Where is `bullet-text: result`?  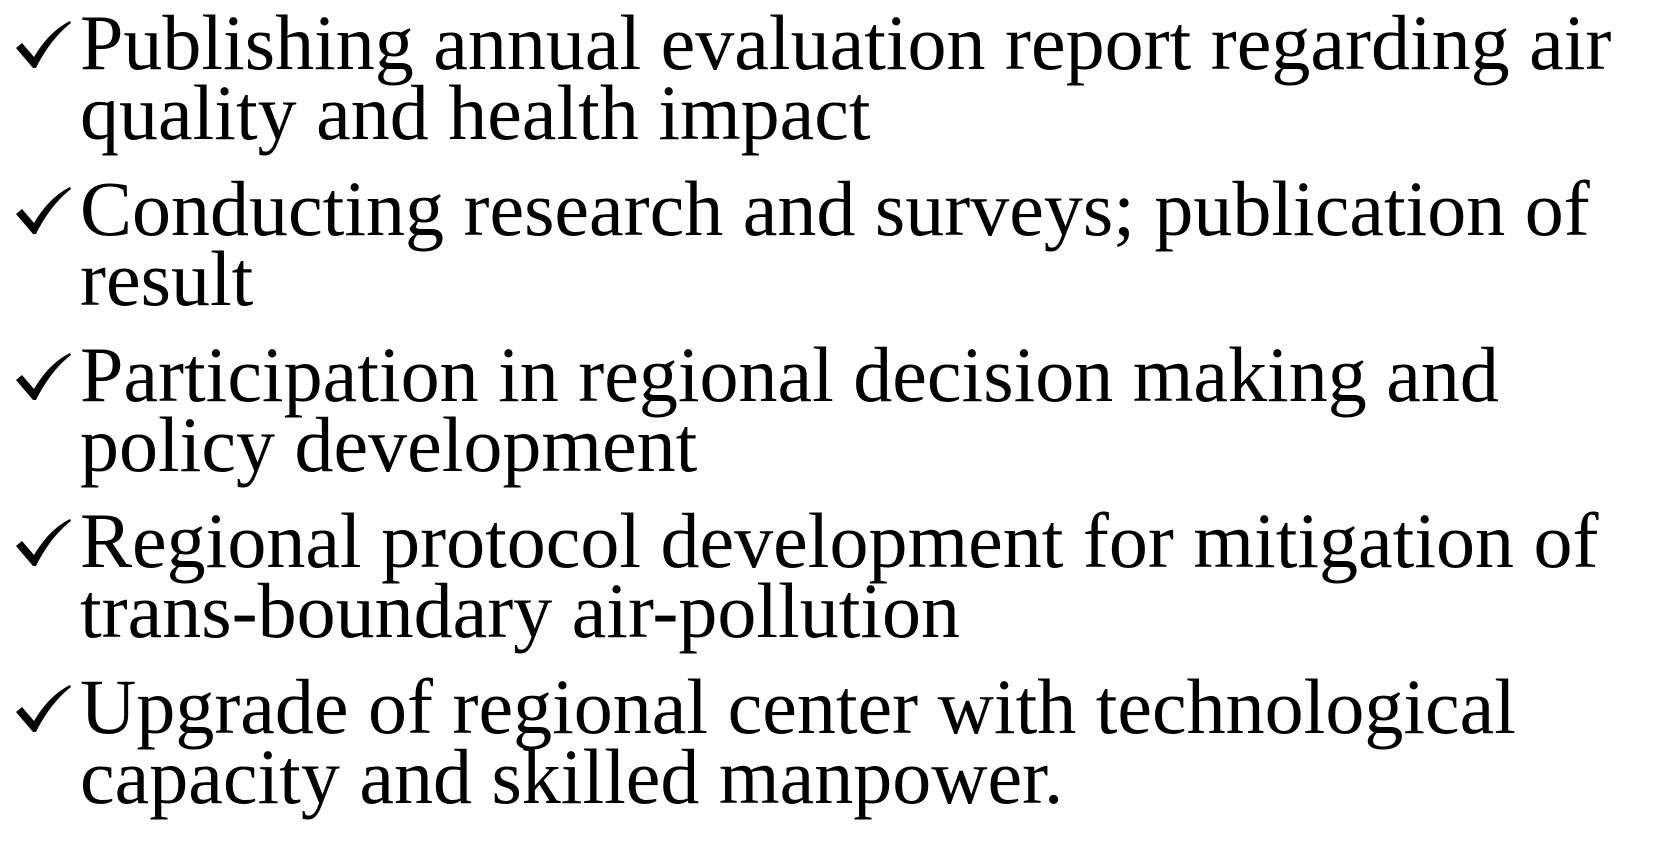
bullet-text: result is located at coordinates (167, 278).